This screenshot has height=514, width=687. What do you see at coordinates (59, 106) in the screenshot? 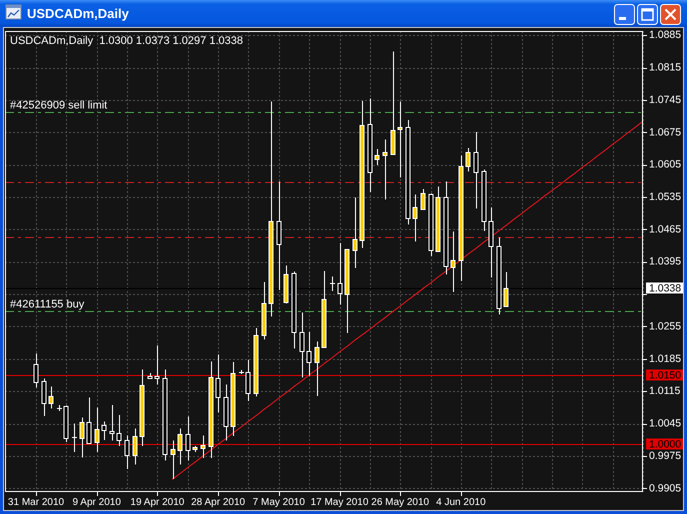
I see `ref-line-label: #42526909 sell limit` at bounding box center [59, 106].